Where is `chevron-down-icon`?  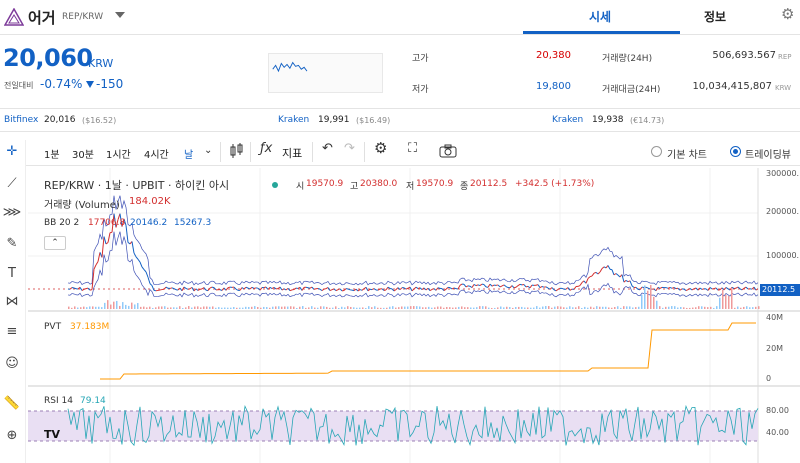
chevron-down-icon is located at coordinates (120, 15).